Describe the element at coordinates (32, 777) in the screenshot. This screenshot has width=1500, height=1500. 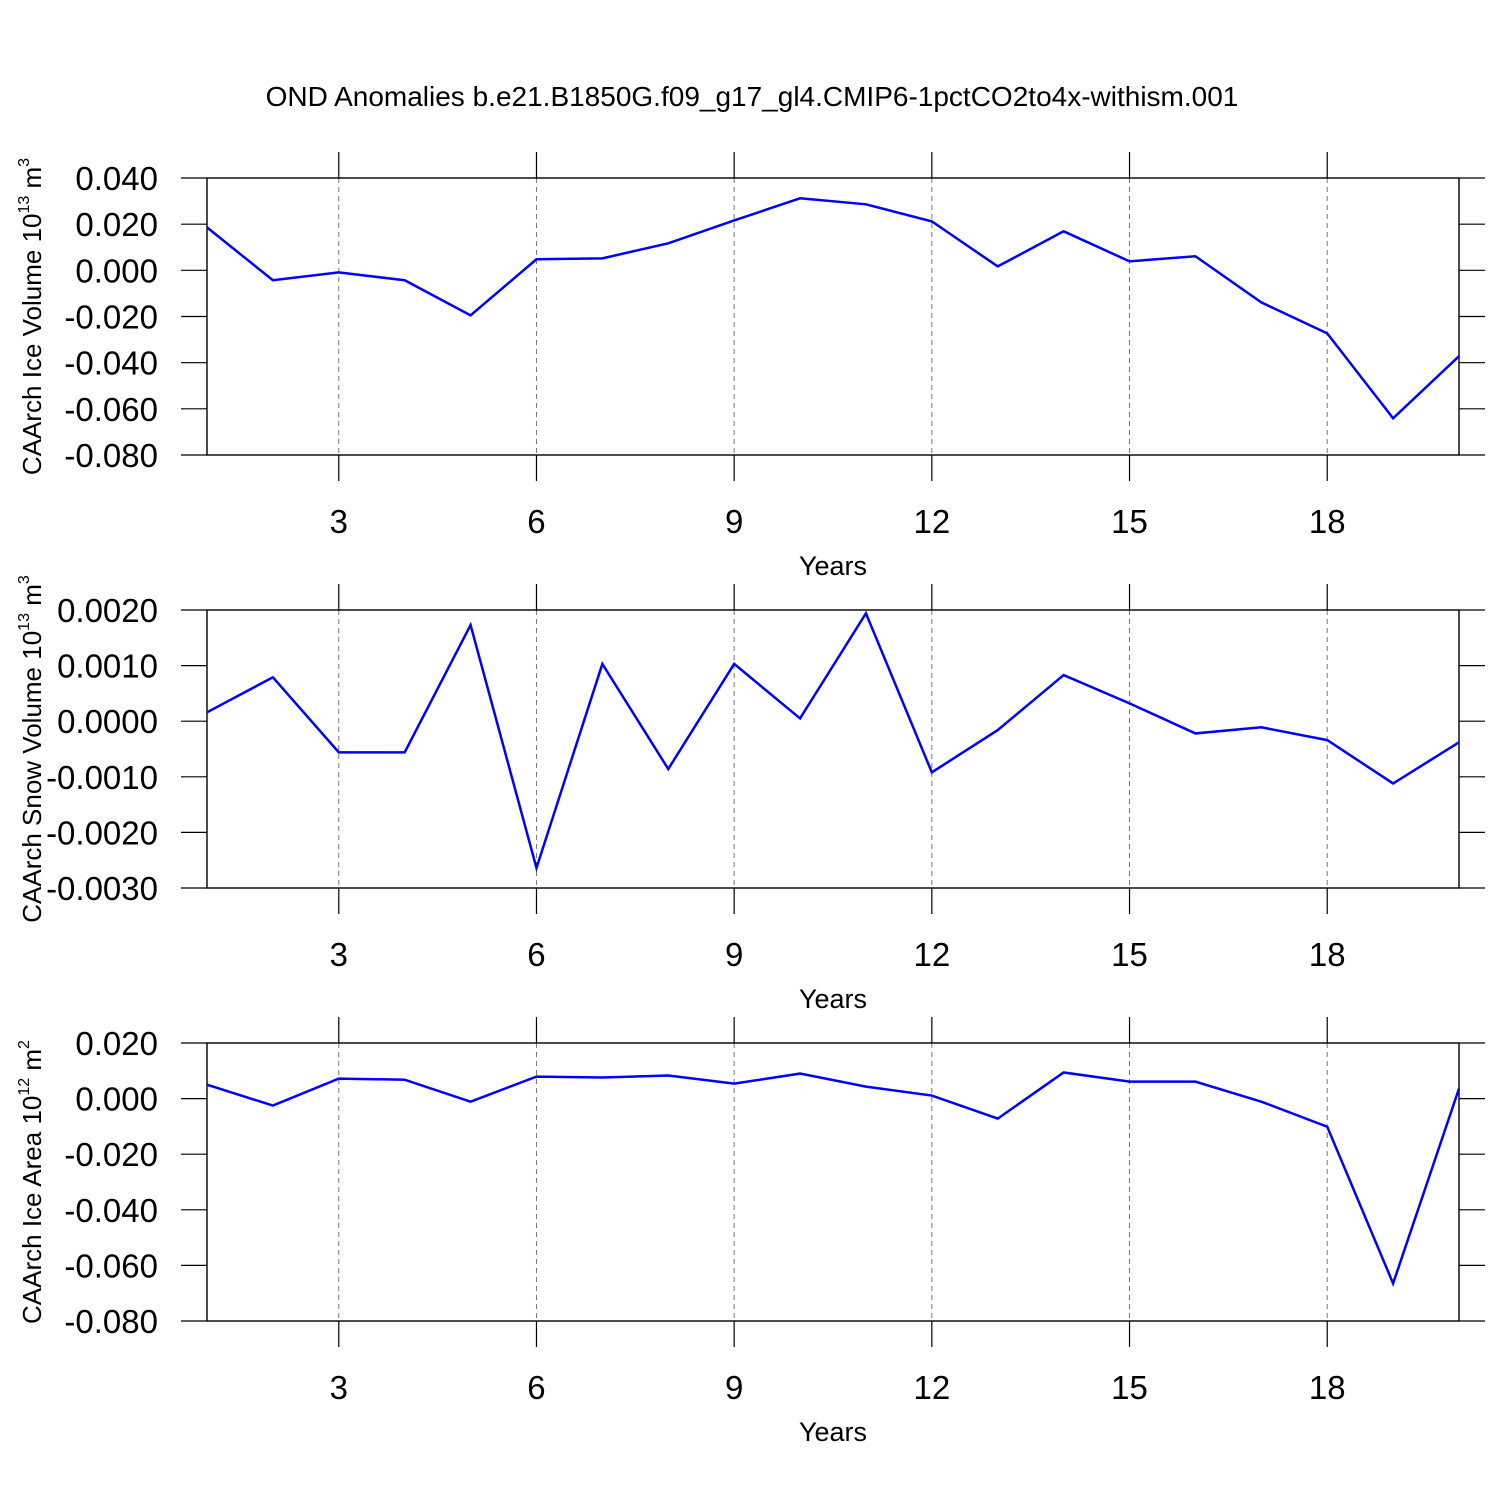
I see `y-axis-label-text: CAArch Snow Volume 10` at that location.